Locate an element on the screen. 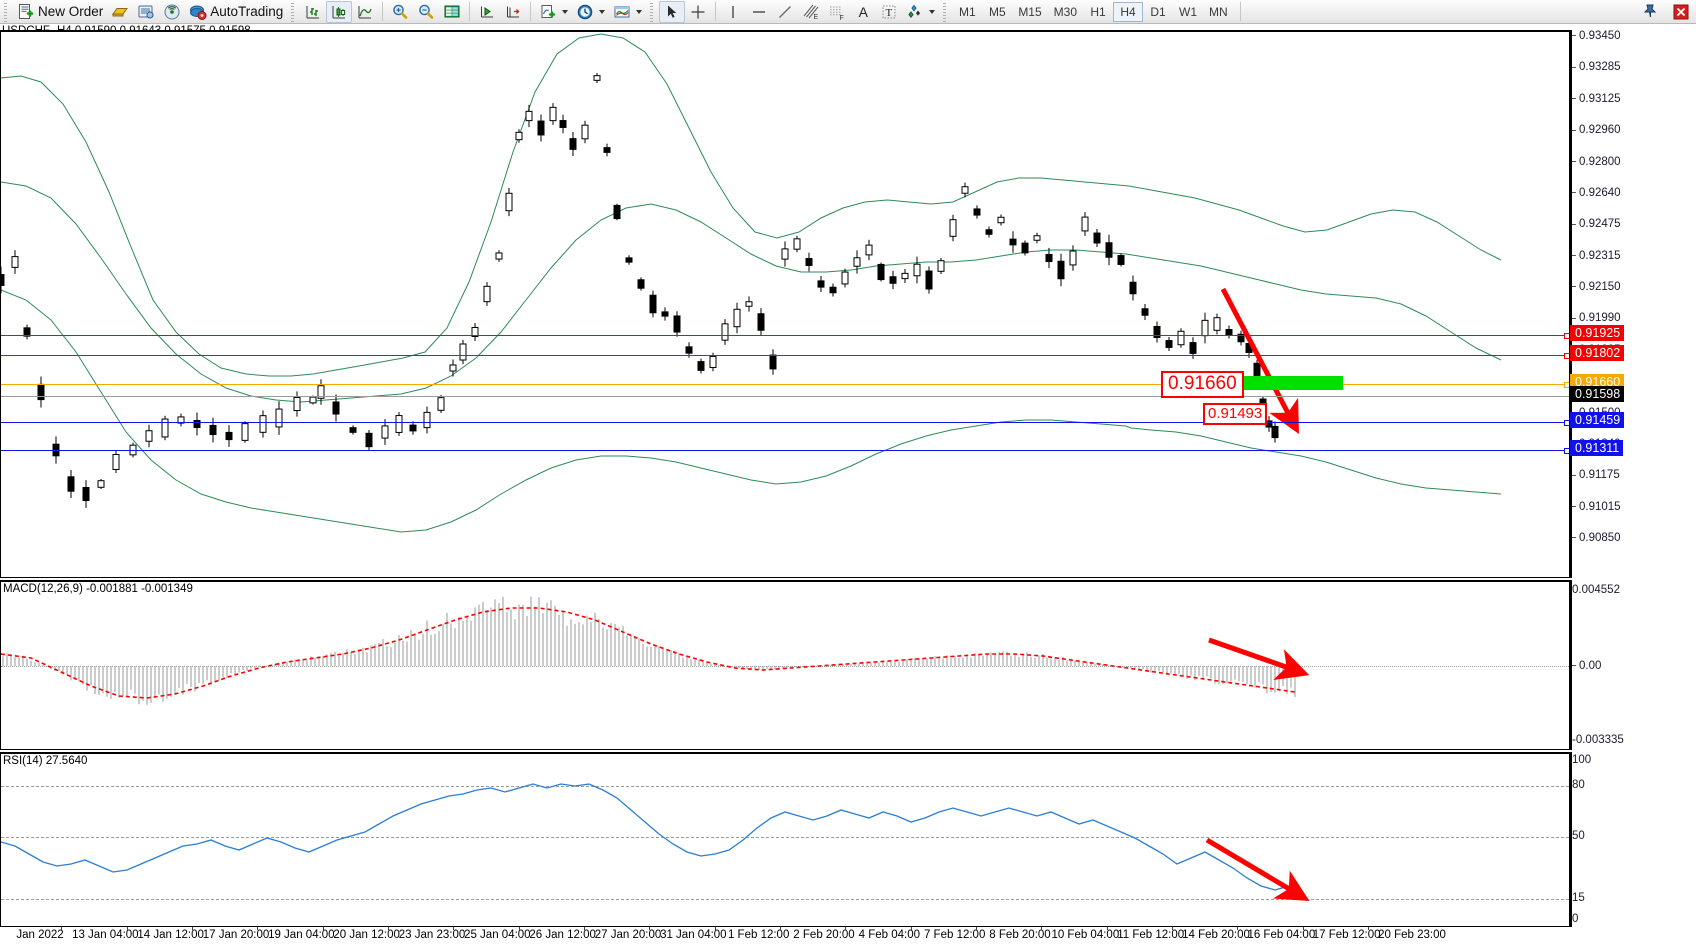 This screenshot has height=945, width=1696. toolbar-grip-order is located at coordinates (6, 11).